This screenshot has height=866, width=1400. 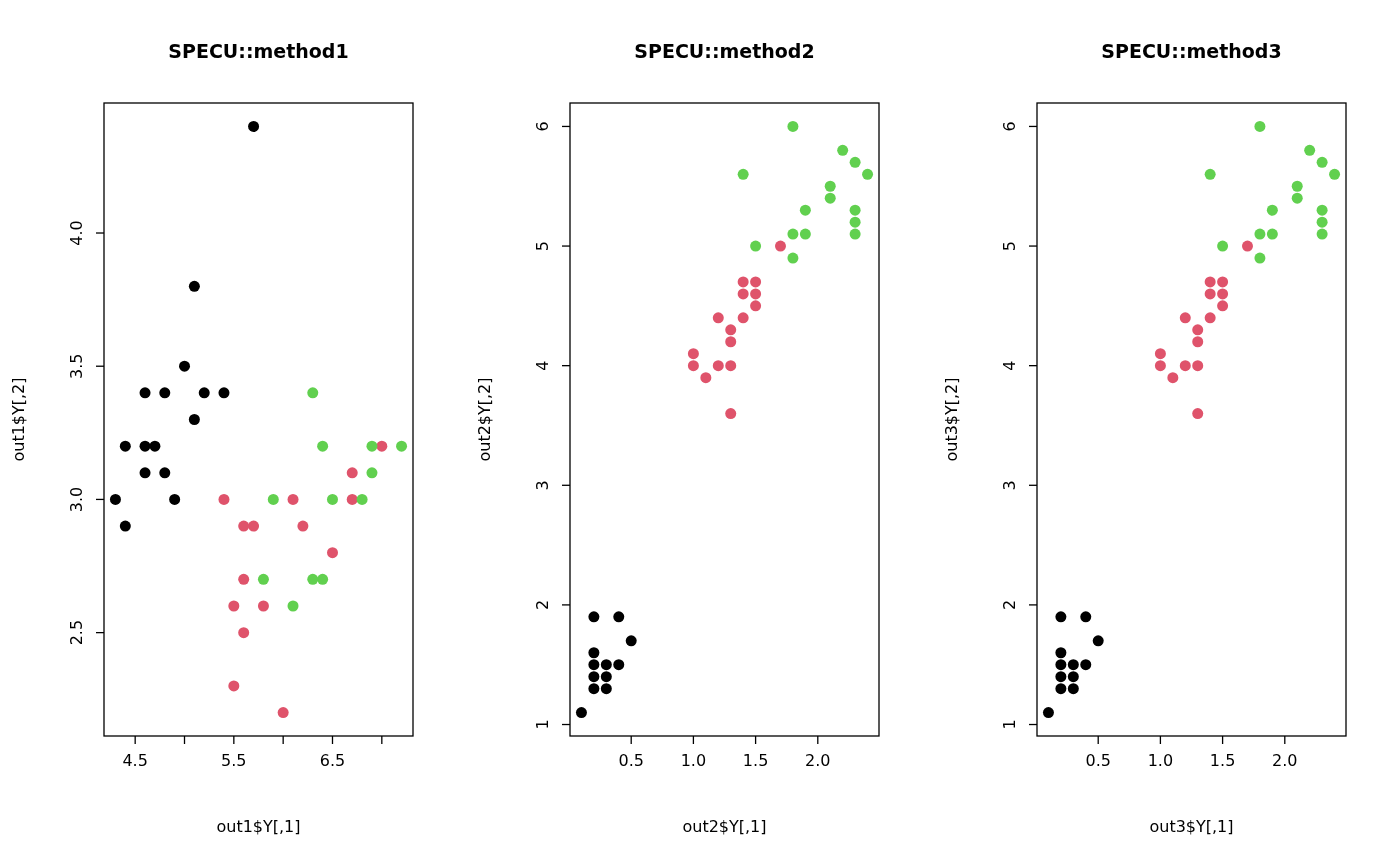 I want to click on chart-title: SPECU::method1, so click(x=258, y=51).